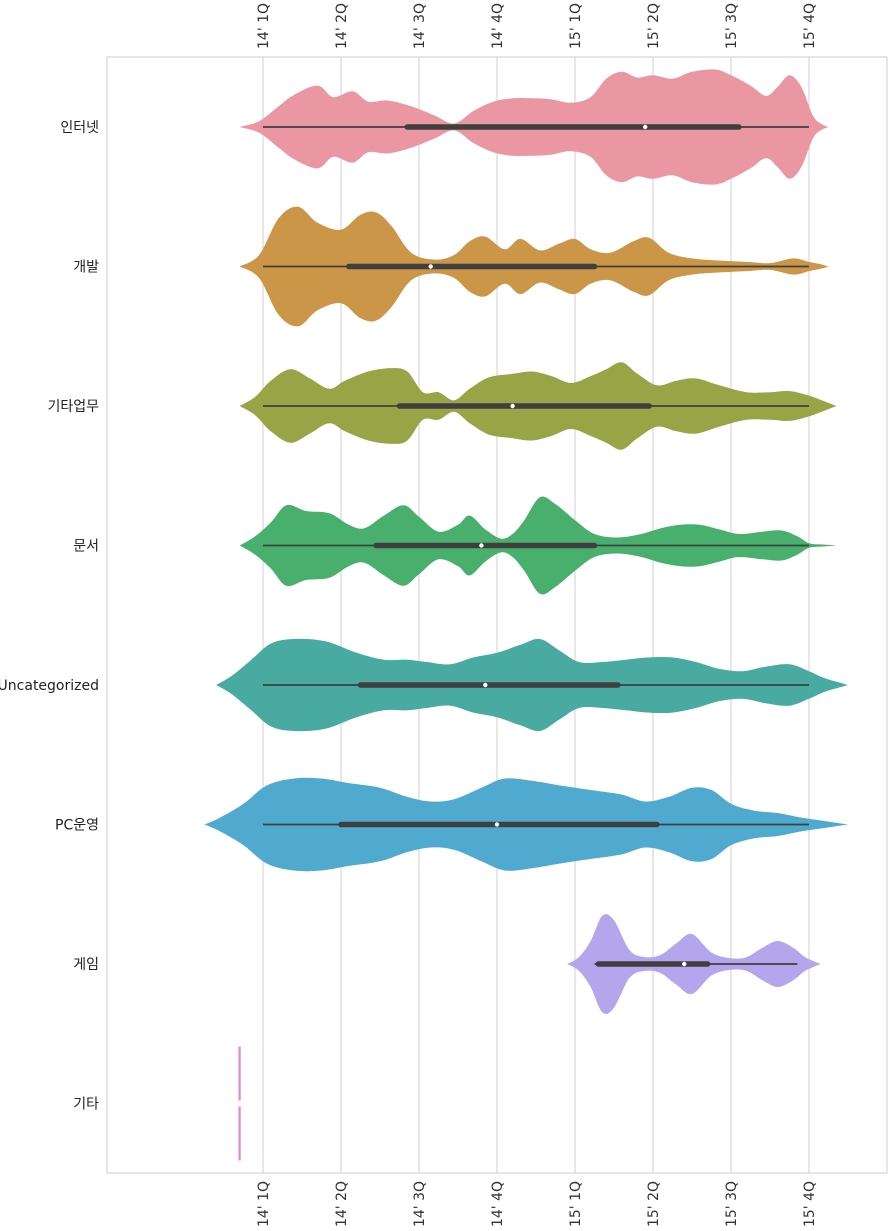 This screenshot has height=1231, width=894. I want to click on x-tick-label-top: 14' 1Q, so click(264, 26).